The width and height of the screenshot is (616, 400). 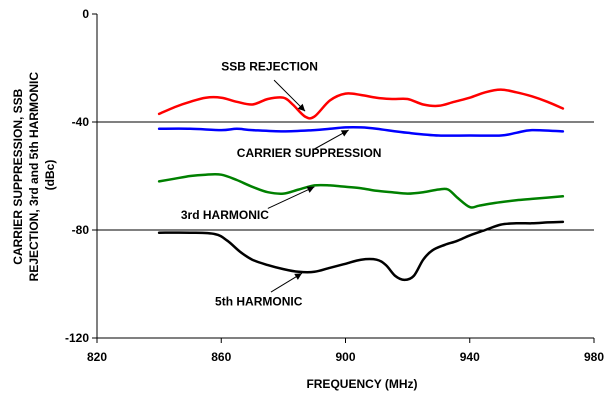 I want to click on y-tick-label: -80, so click(x=81, y=230).